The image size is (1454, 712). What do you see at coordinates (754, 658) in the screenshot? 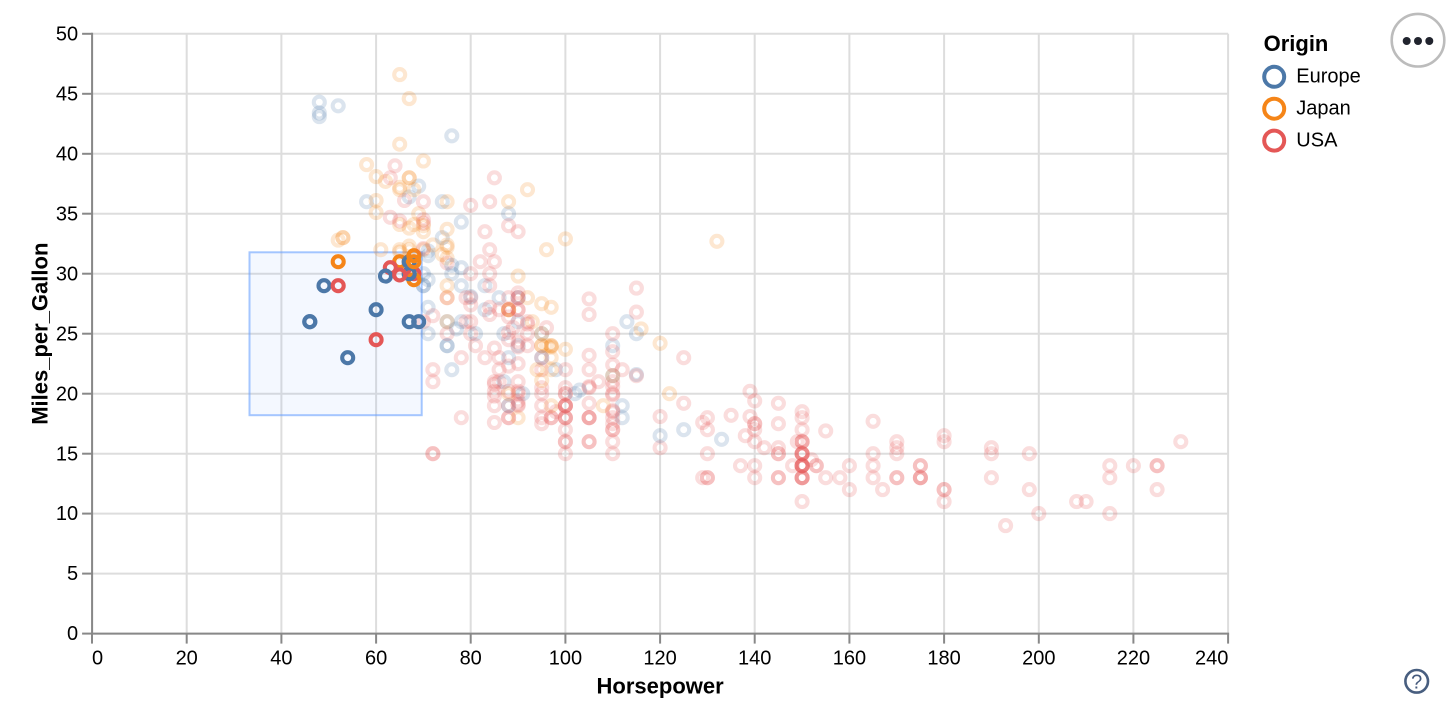
I see `svg-text: 140` at bounding box center [754, 658].